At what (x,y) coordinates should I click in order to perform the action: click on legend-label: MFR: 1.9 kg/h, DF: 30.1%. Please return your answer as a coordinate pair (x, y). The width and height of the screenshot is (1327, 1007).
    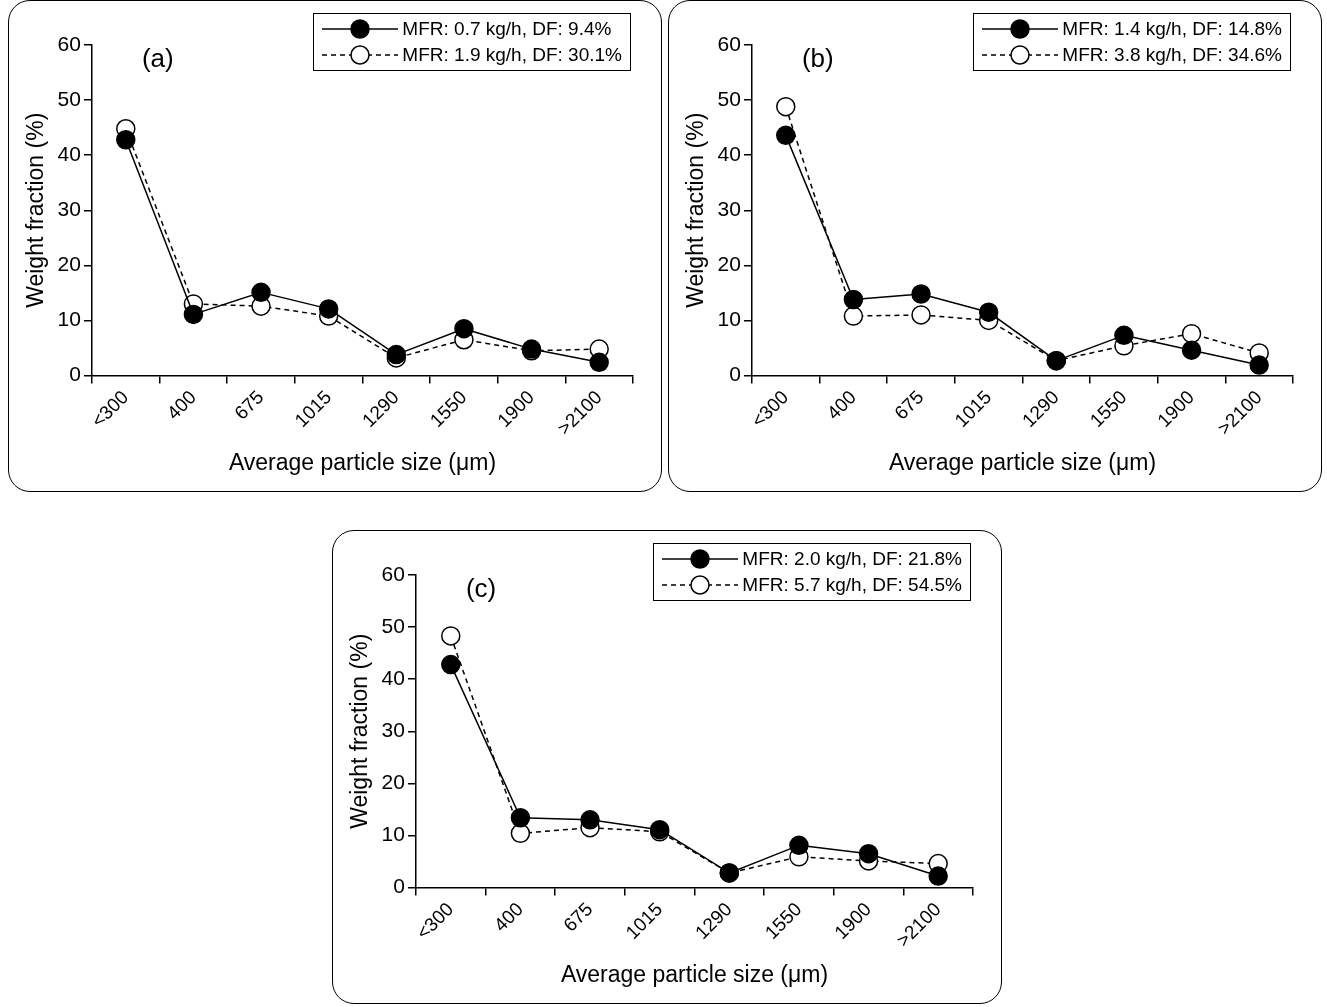
    Looking at the image, I should click on (512, 55).